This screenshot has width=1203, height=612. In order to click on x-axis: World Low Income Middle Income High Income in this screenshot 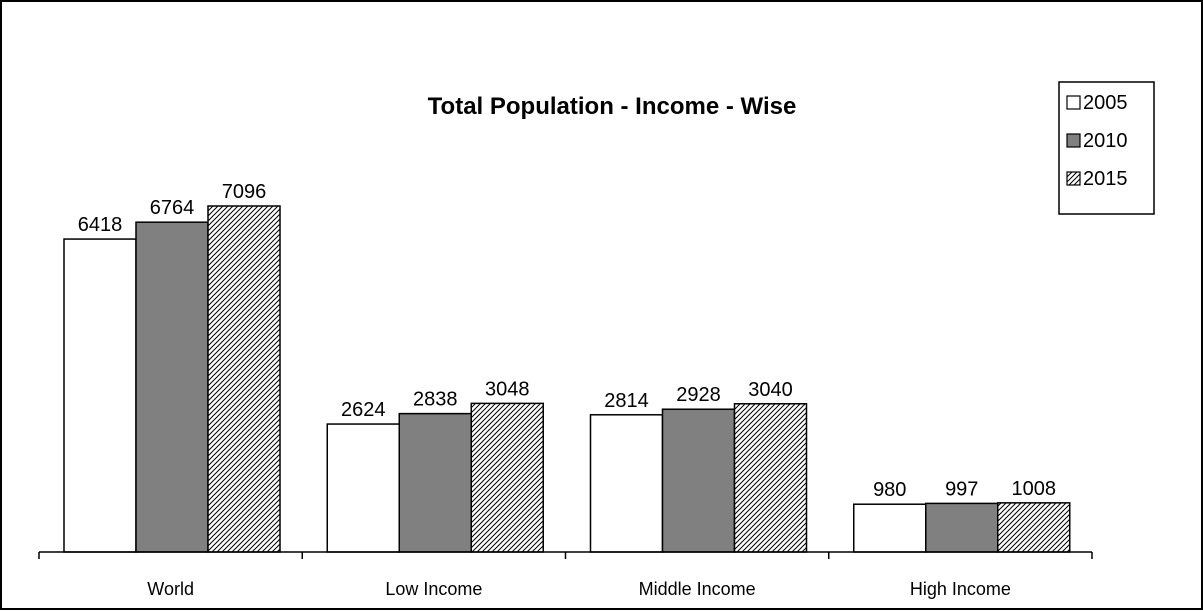, I will do `click(565, 575)`.